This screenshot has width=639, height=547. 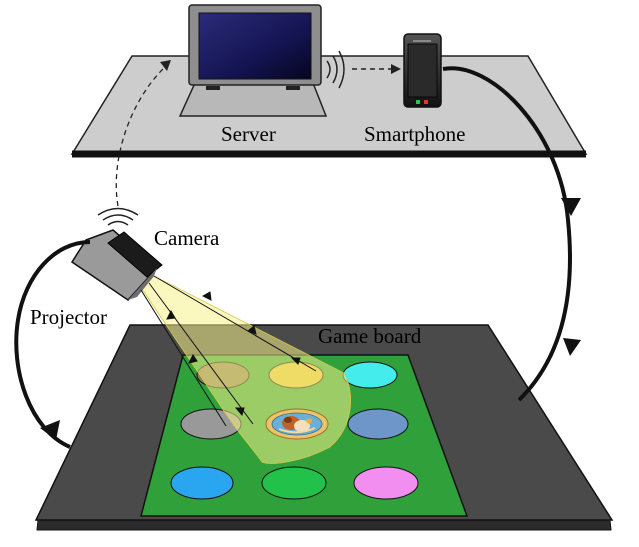 What do you see at coordinates (335, 69) in the screenshot?
I see `wifi-waves-laptop` at bounding box center [335, 69].